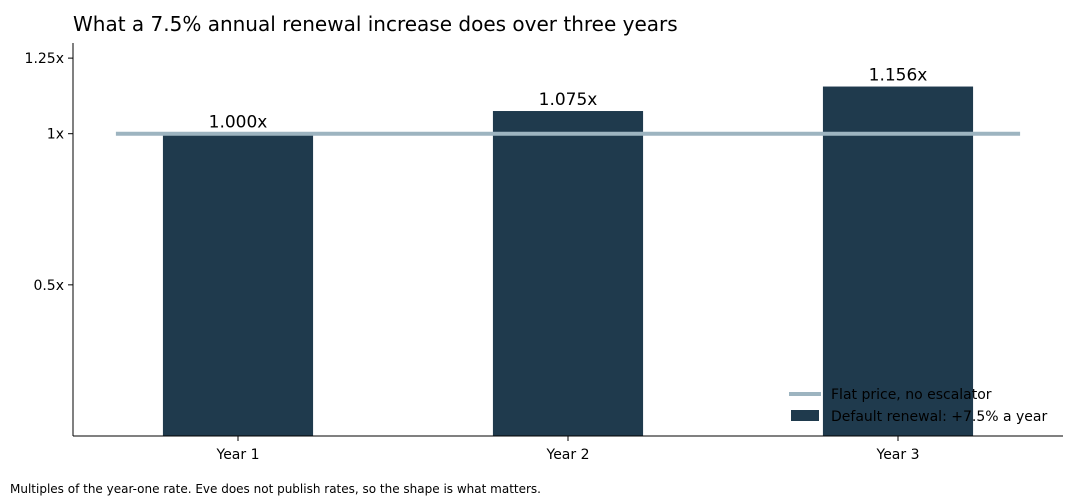  What do you see at coordinates (911, 395) in the screenshot?
I see `legend-label-flat-price: Flat price, no escalator` at bounding box center [911, 395].